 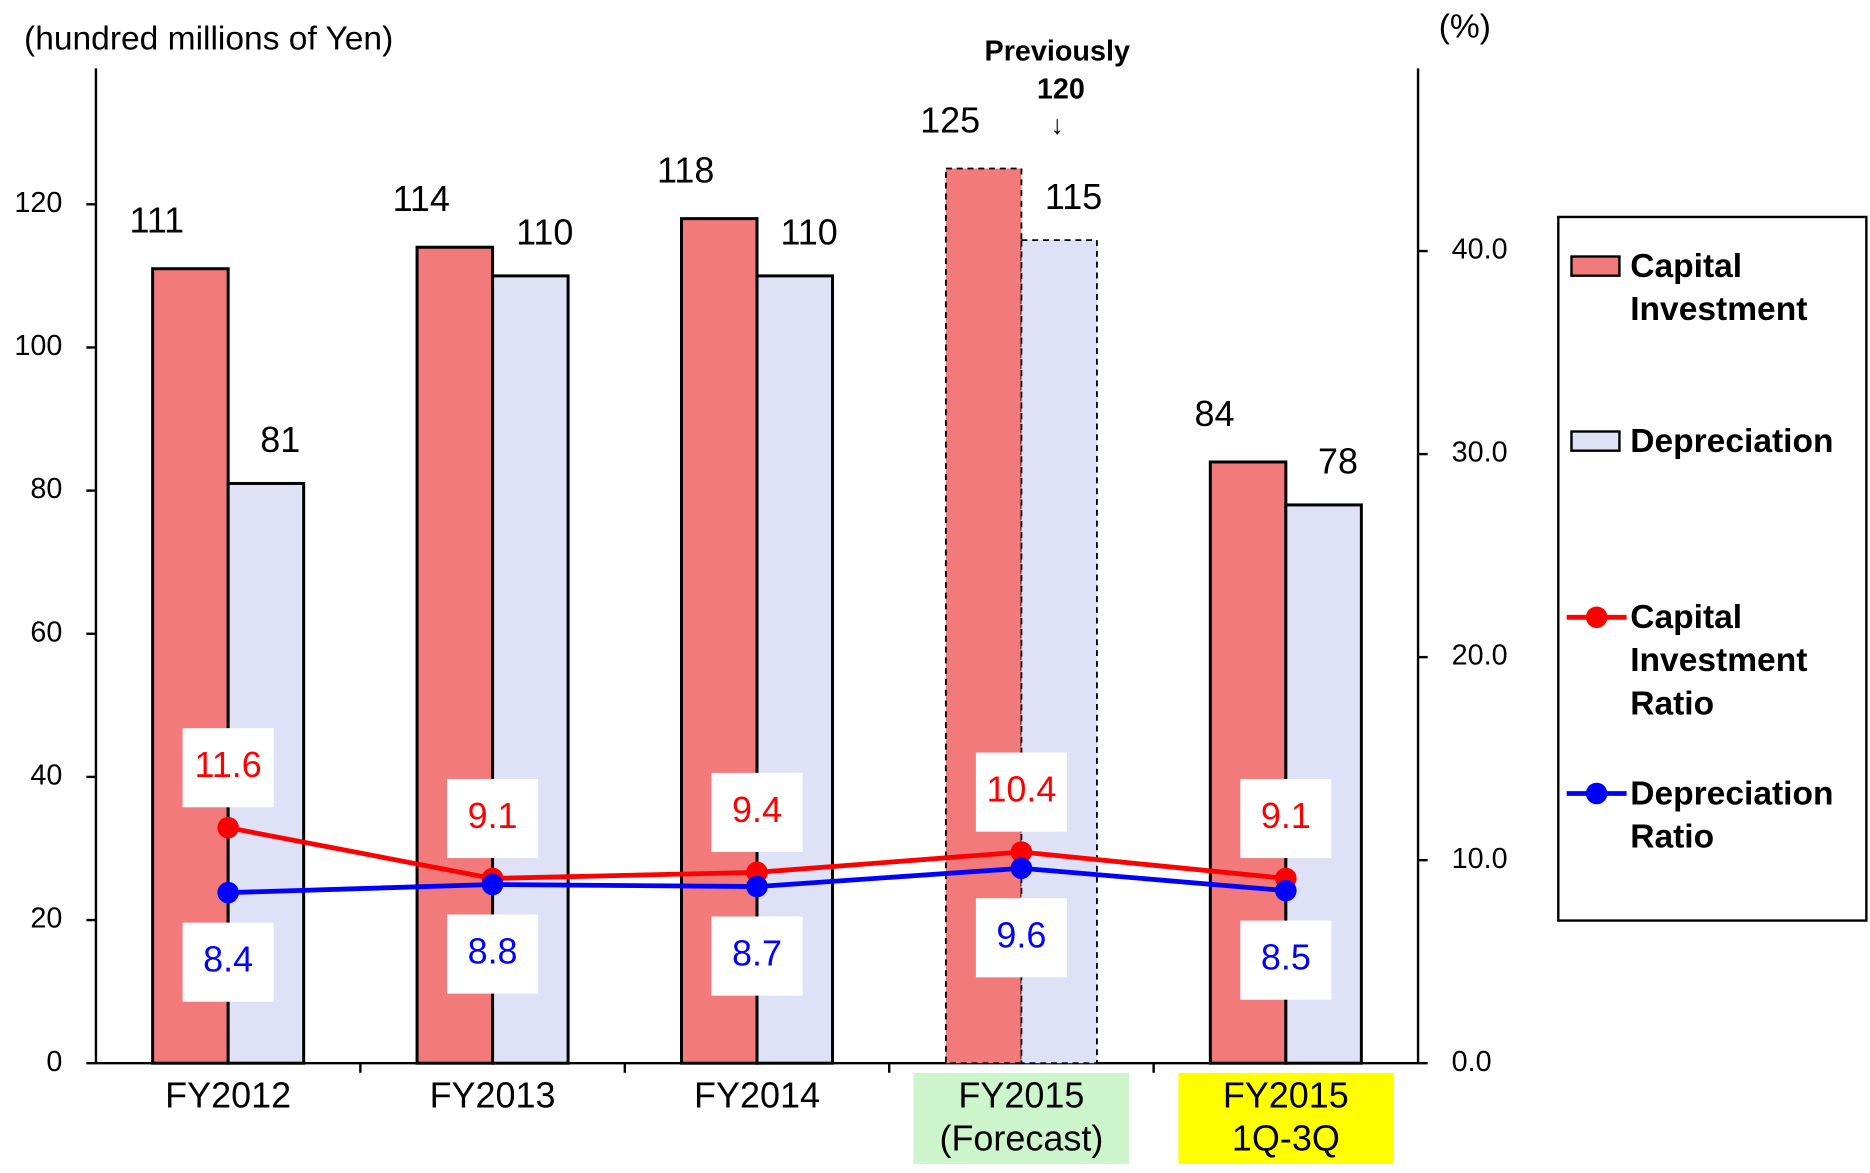 I want to click on legend-label: Capital Investment, so click(x=1719, y=287).